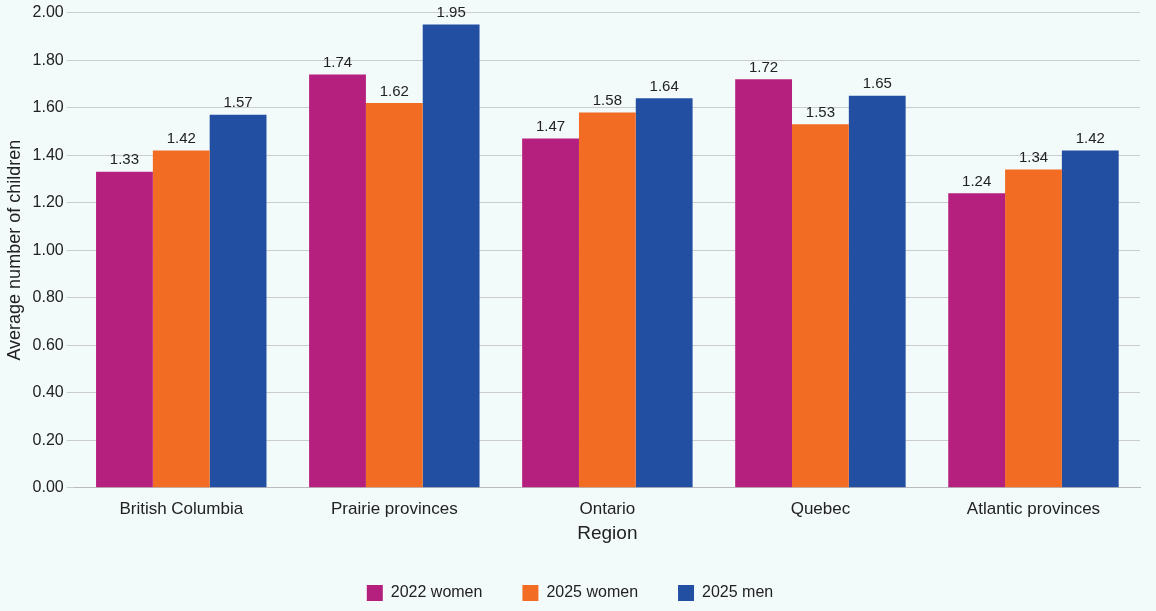 The image size is (1156, 611). What do you see at coordinates (48, 12) in the screenshot?
I see `y-tick-label: 2.00` at bounding box center [48, 12].